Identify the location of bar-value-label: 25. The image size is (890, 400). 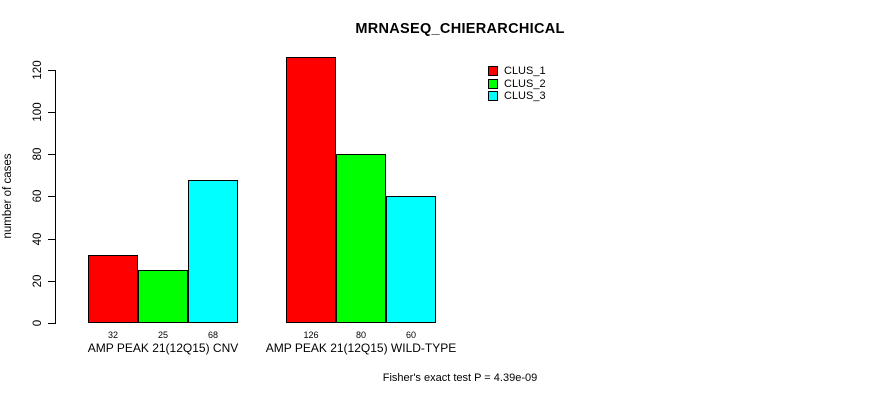
(162, 335).